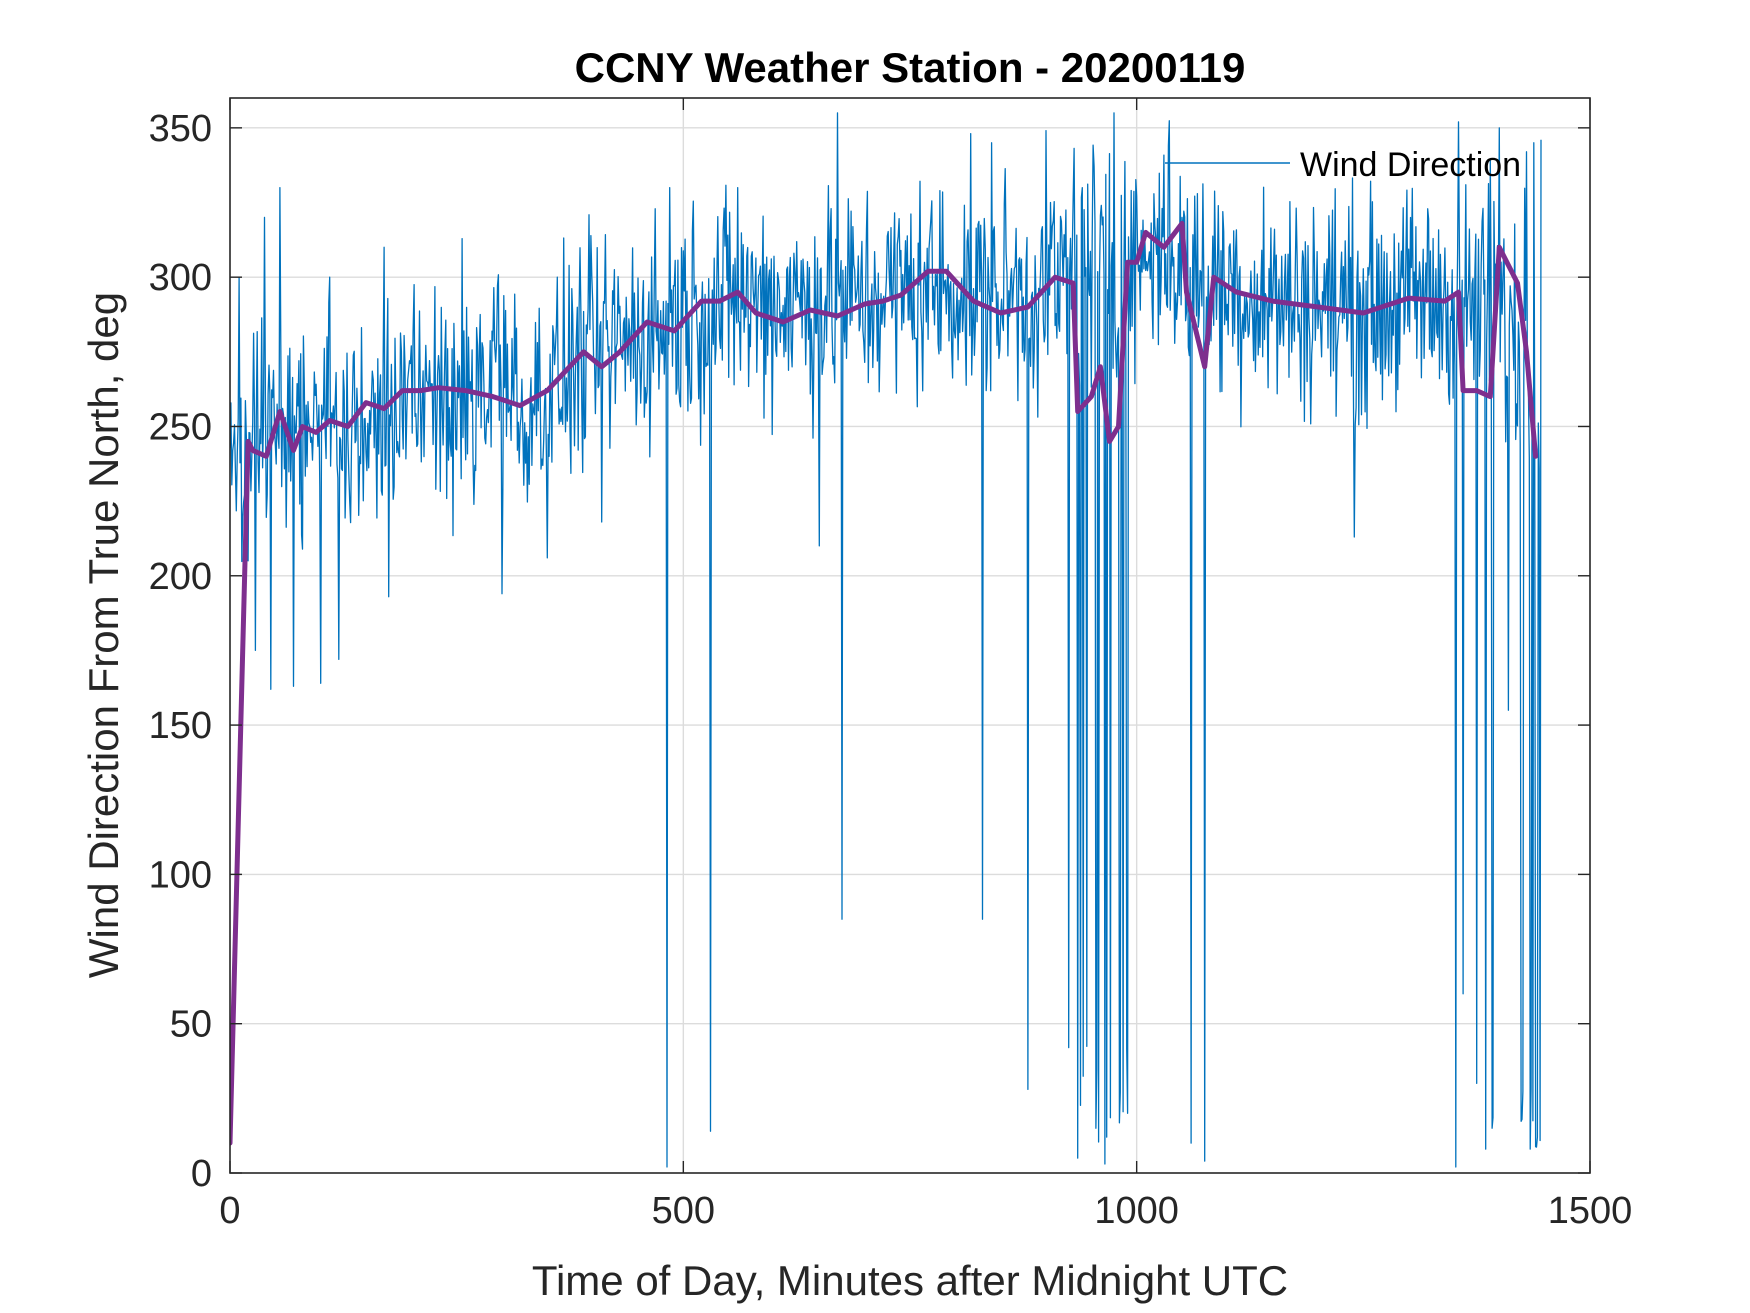 This screenshot has height=1313, width=1750. I want to click on y-tick-label: 150, so click(180, 726).